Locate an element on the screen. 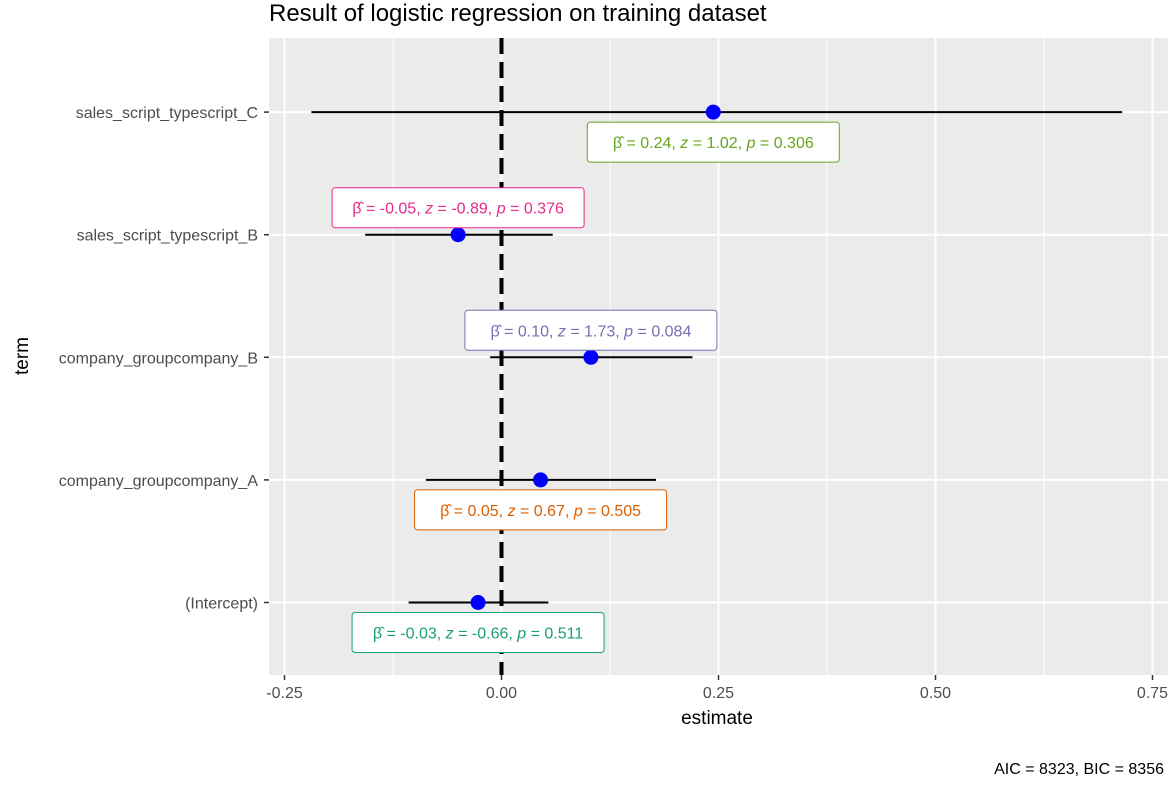 This screenshot has width=1176, height=788. model-fit-caption: AIC = 8323, BIC = 8356 is located at coordinates (1079, 769).